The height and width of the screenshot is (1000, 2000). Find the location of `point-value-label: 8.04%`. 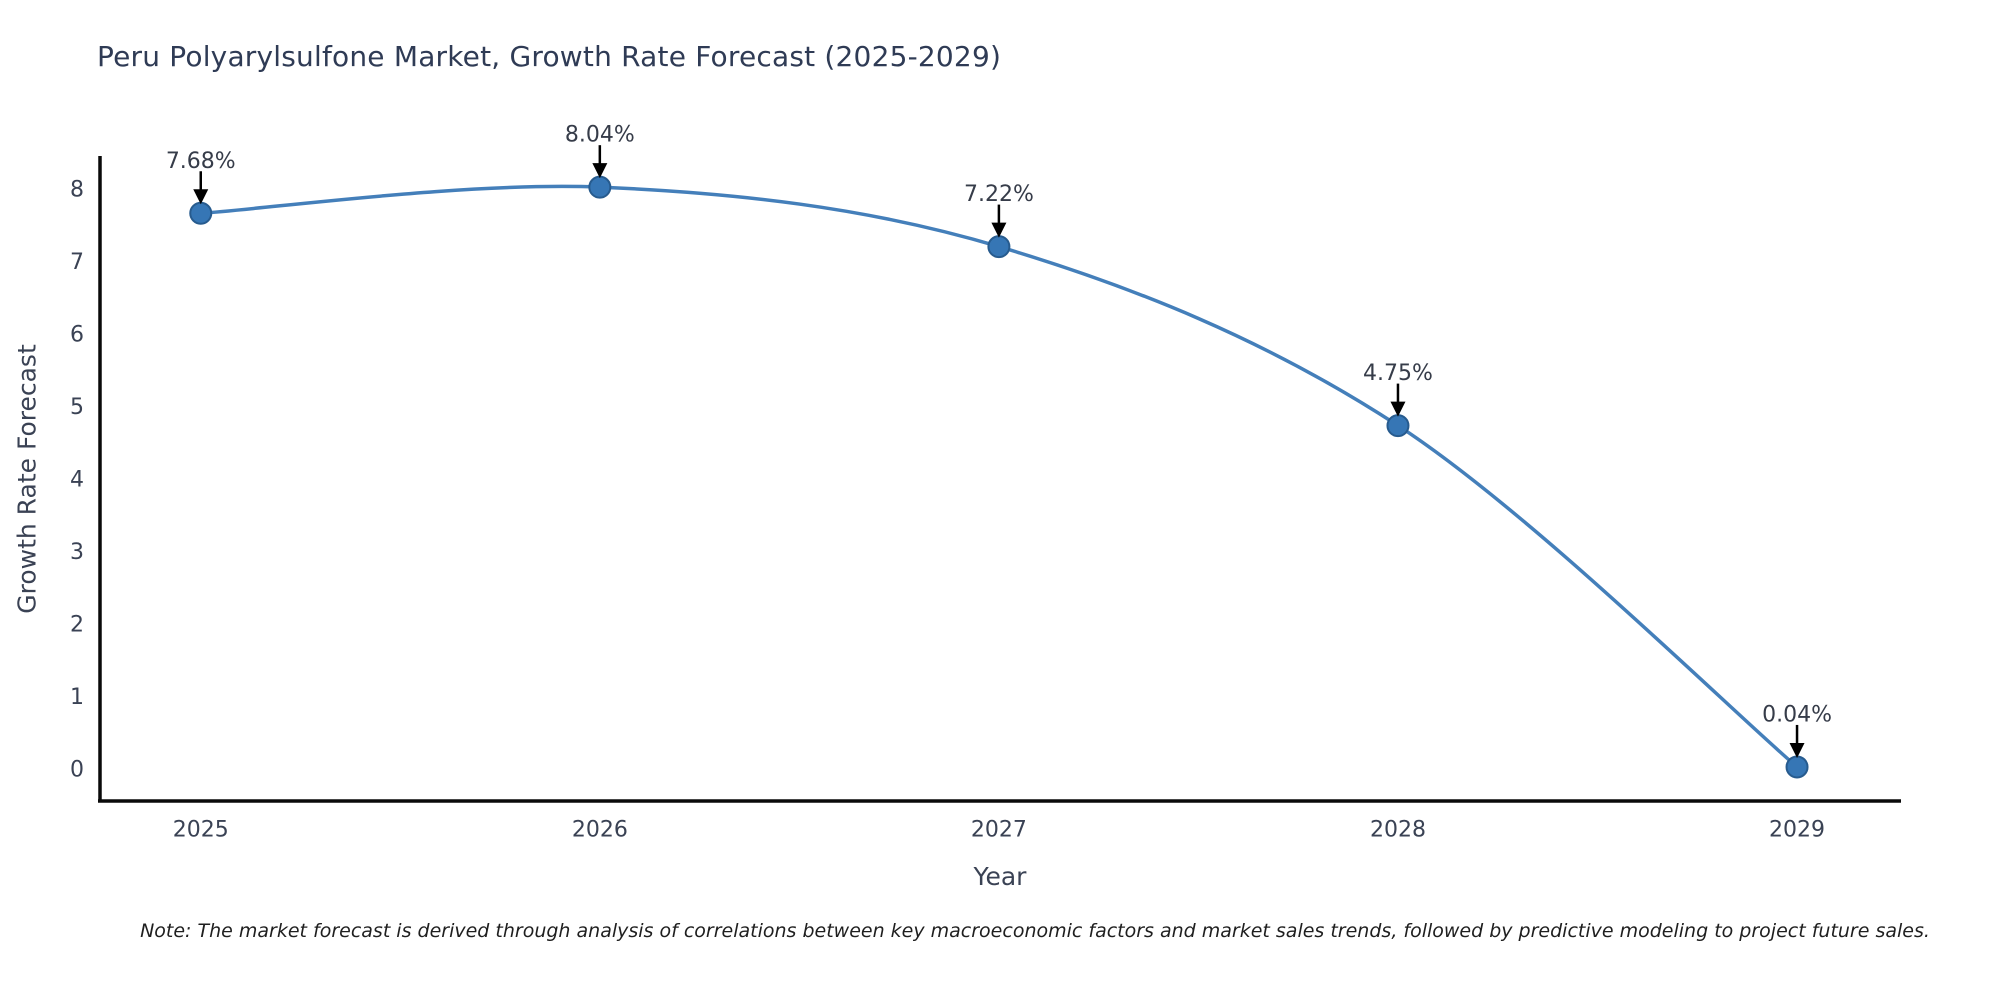

point-value-label: 8.04% is located at coordinates (600, 135).